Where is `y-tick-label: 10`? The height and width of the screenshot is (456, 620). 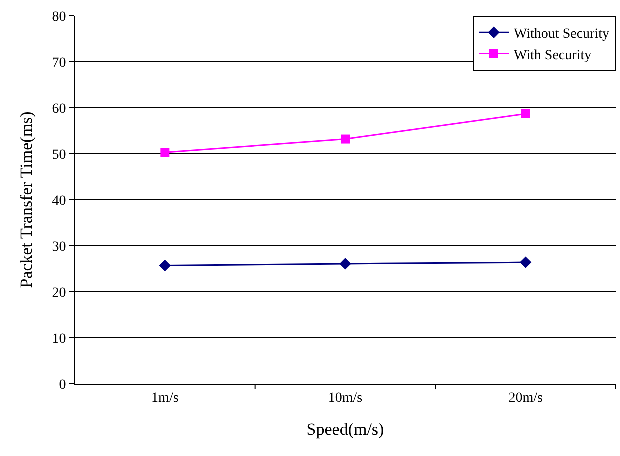 y-tick-label: 10 is located at coordinates (59, 339).